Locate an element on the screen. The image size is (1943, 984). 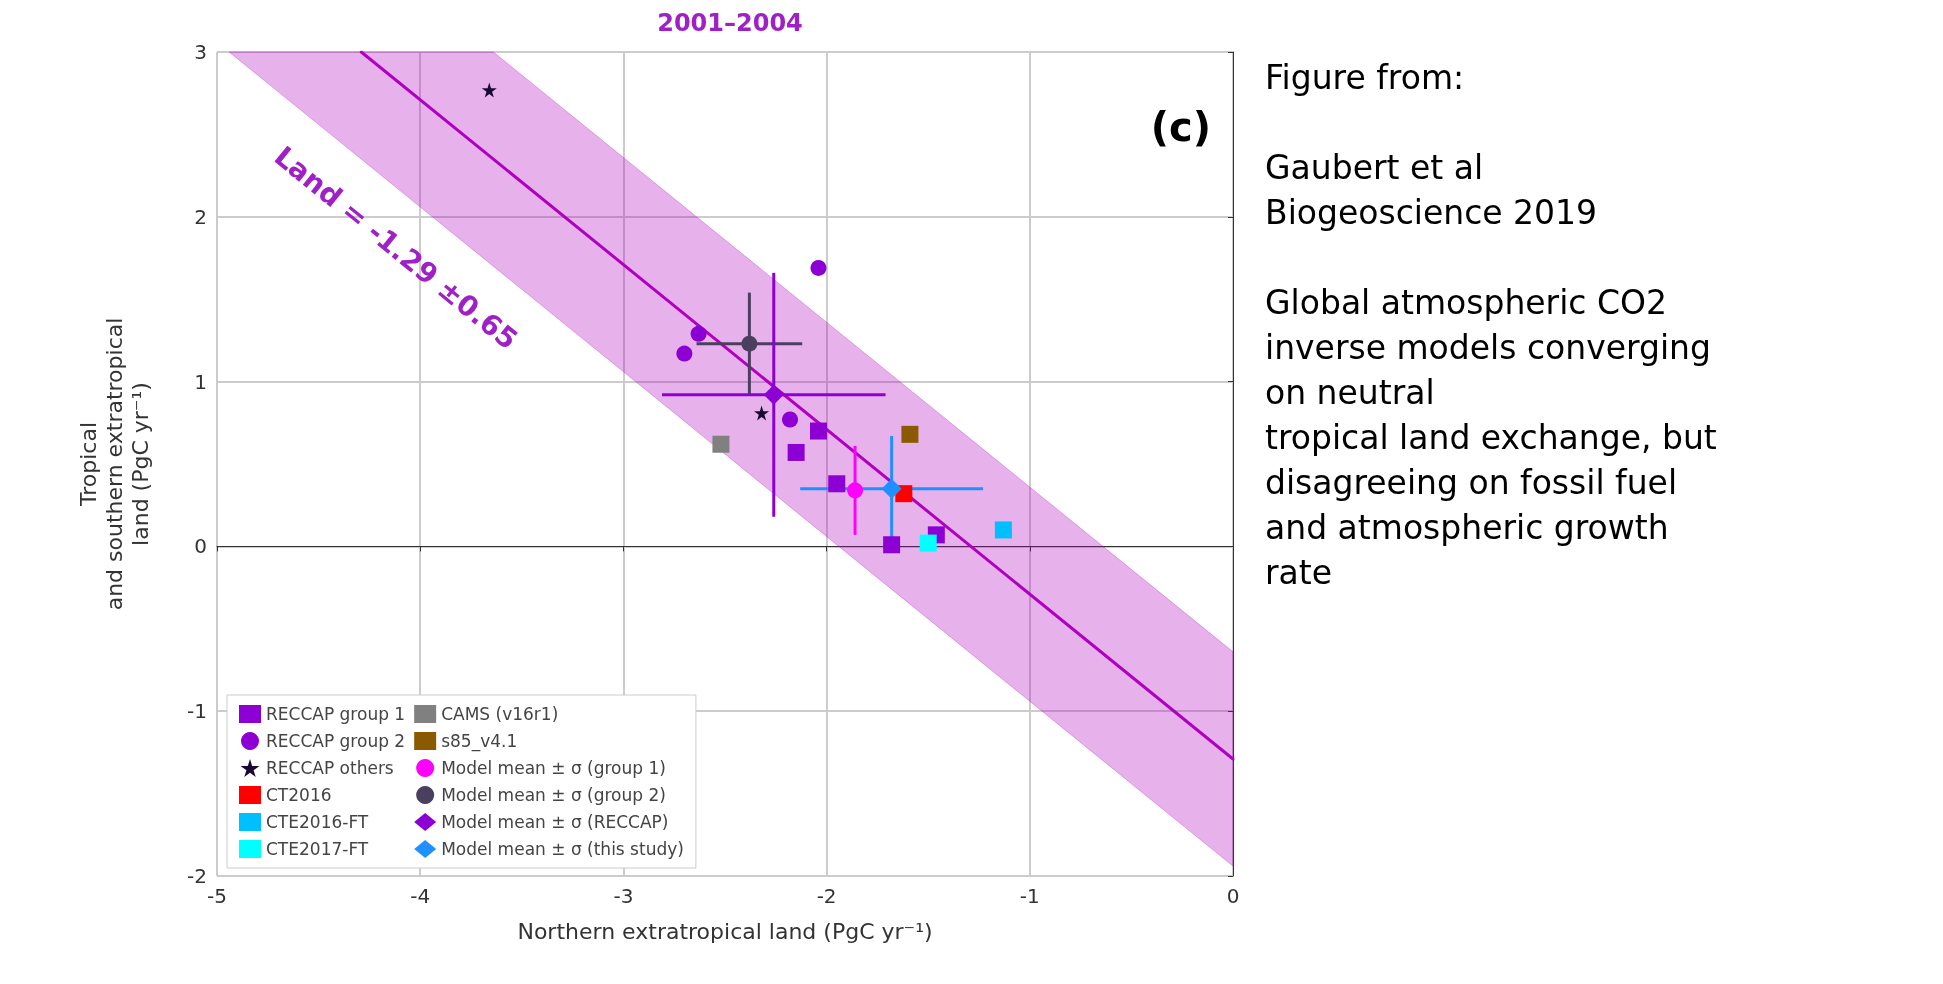
y-tick-label: -1 is located at coordinates (197, 711).